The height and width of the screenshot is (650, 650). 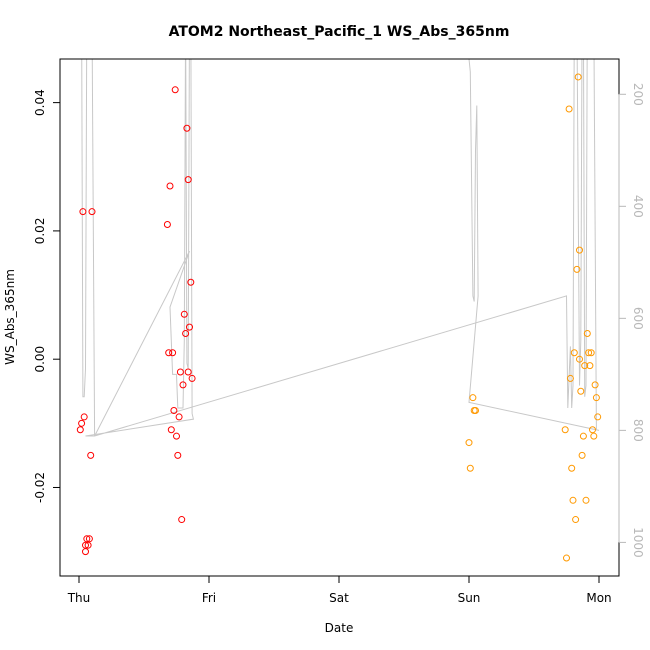 What do you see at coordinates (638, 542) in the screenshot?
I see `y2-tick-label: 1000` at bounding box center [638, 542].